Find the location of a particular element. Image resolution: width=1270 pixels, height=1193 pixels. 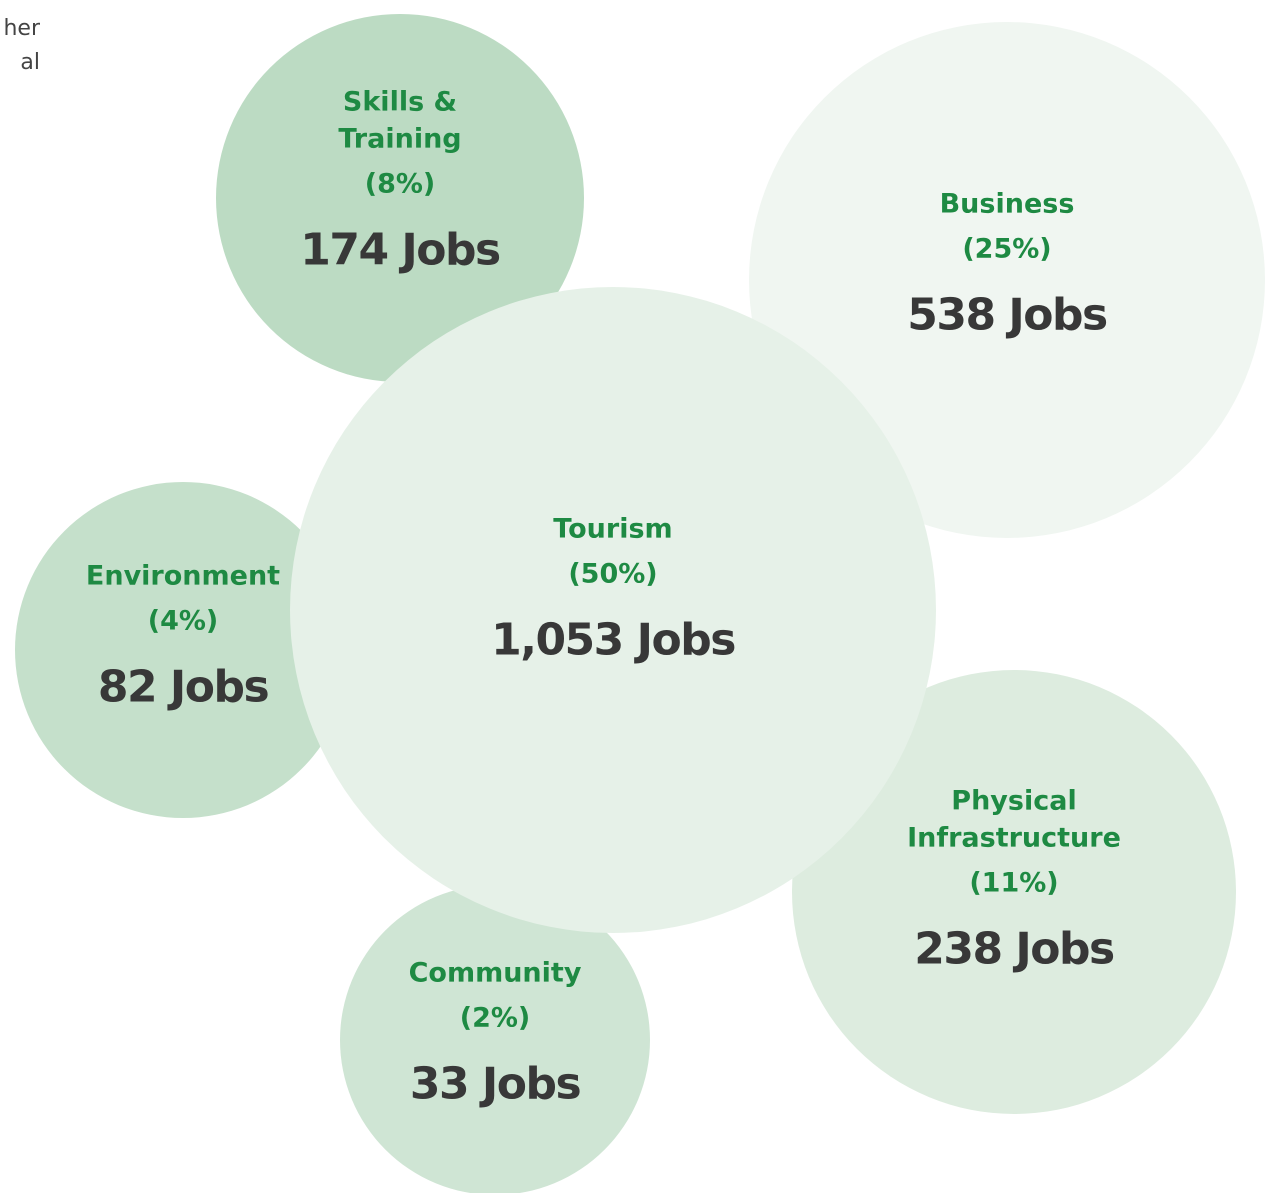

category-label-physical-infrastructure-line-2: Infrastructure is located at coordinates (1014, 838).